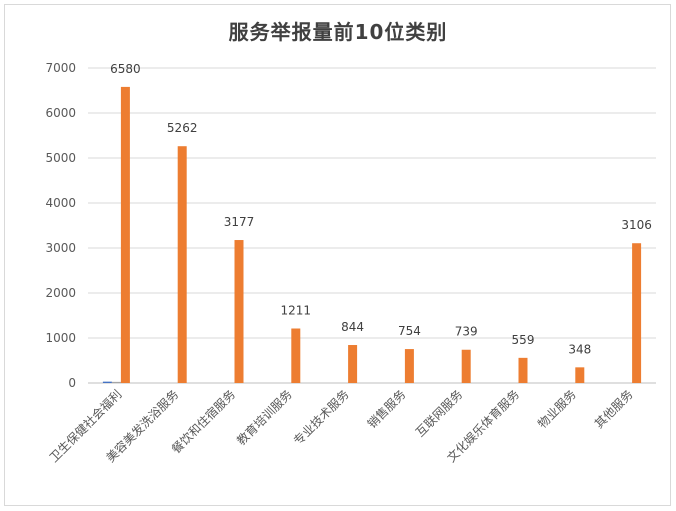  What do you see at coordinates (60, 158) in the screenshot?
I see `y-tick-label: 5000` at bounding box center [60, 158].